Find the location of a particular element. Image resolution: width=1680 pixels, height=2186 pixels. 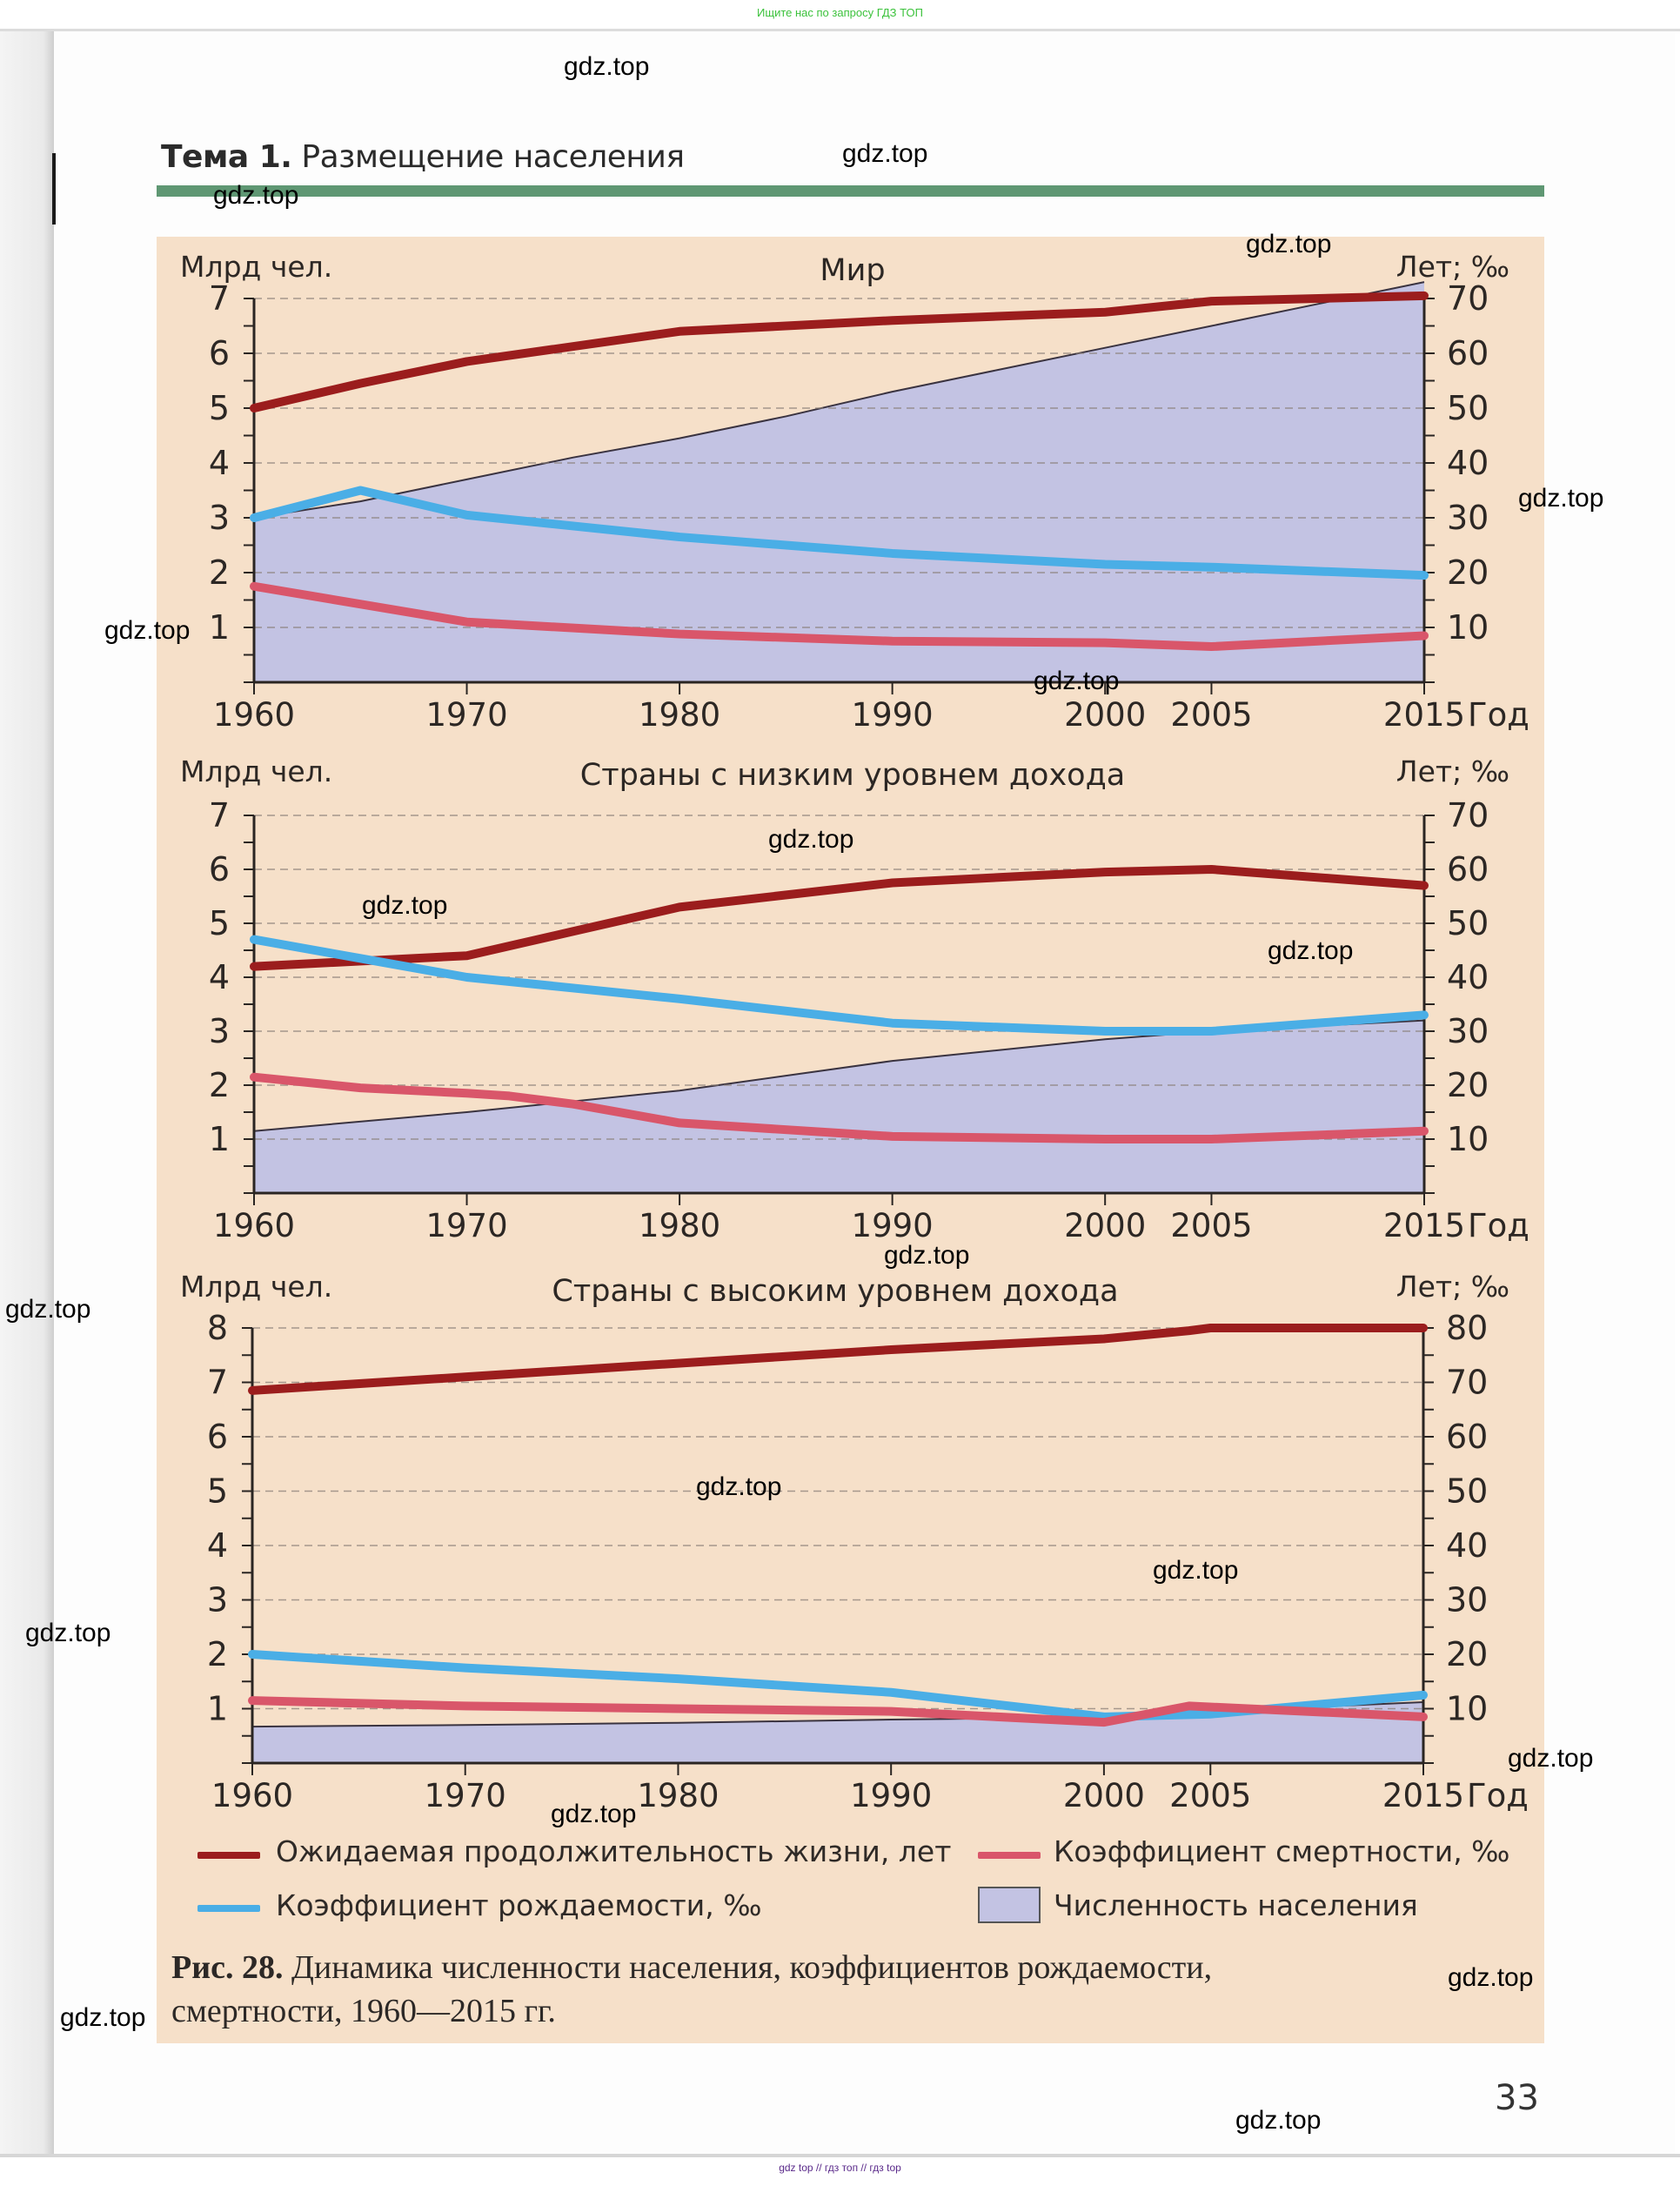

topic-label: Тема 1. is located at coordinates (226, 157).